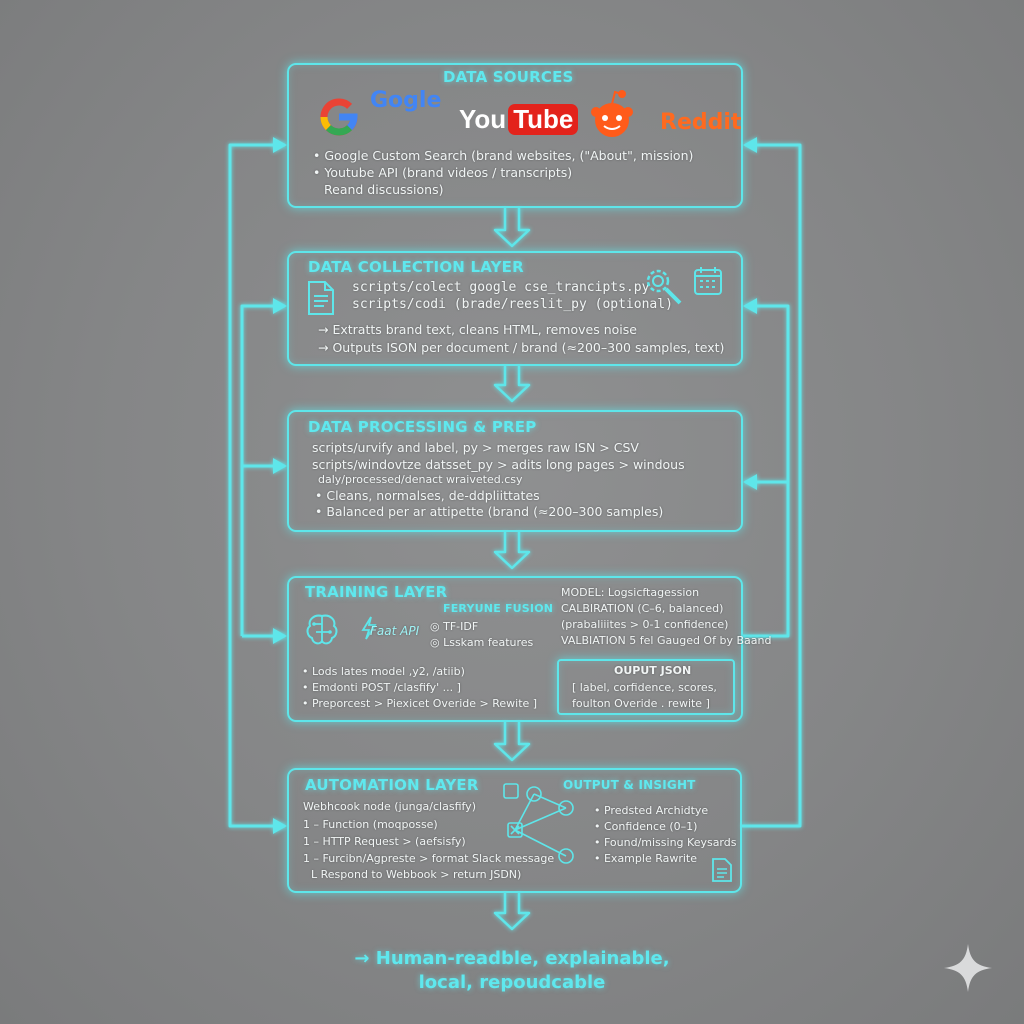  What do you see at coordinates (383, 671) in the screenshot?
I see `training-line-1: • Lods lates model ,y2, /atiib)` at bounding box center [383, 671].